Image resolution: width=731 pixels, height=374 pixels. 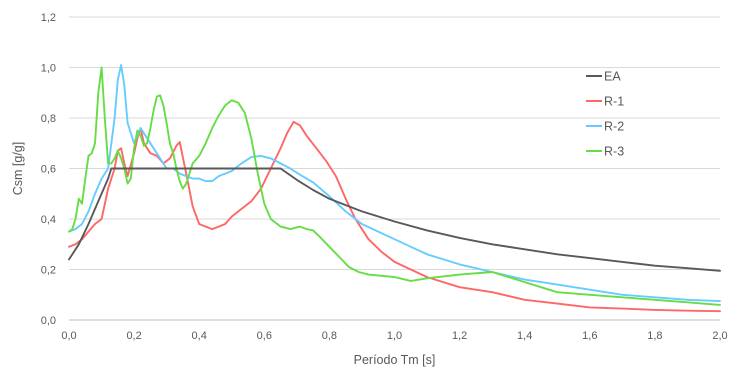 What do you see at coordinates (612, 77) in the screenshot?
I see `legend-label-ea: EA` at bounding box center [612, 77].